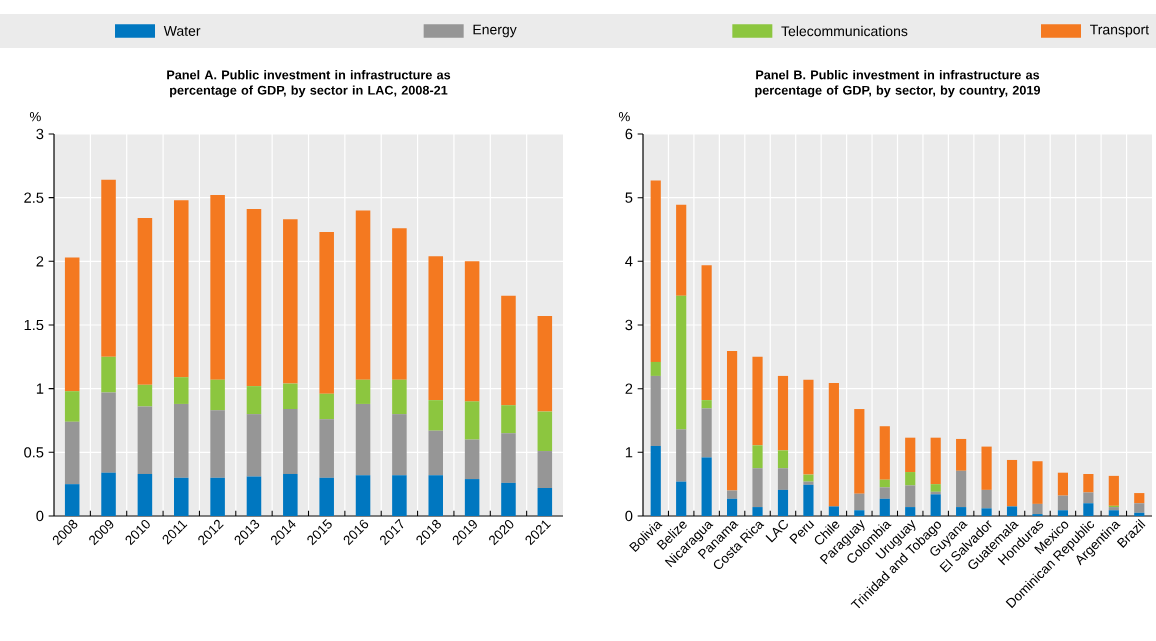 The height and width of the screenshot is (641, 1156). Describe the element at coordinates (34, 452) in the screenshot. I see `y-tick-label: 0.5` at that location.